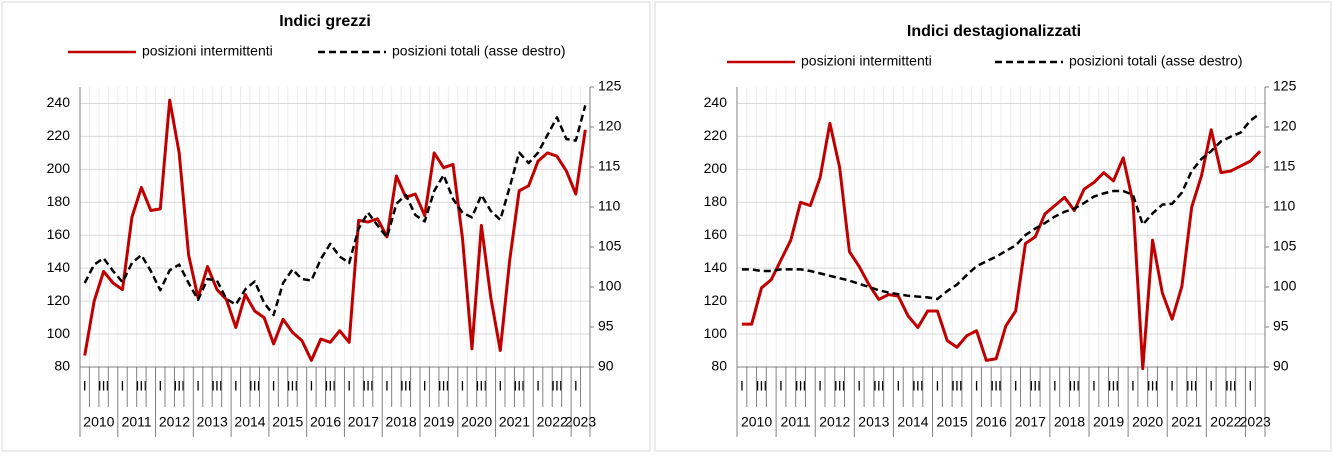 Image resolution: width=1333 pixels, height=458 pixels. I want to click on year-label: 2015, so click(952, 422).